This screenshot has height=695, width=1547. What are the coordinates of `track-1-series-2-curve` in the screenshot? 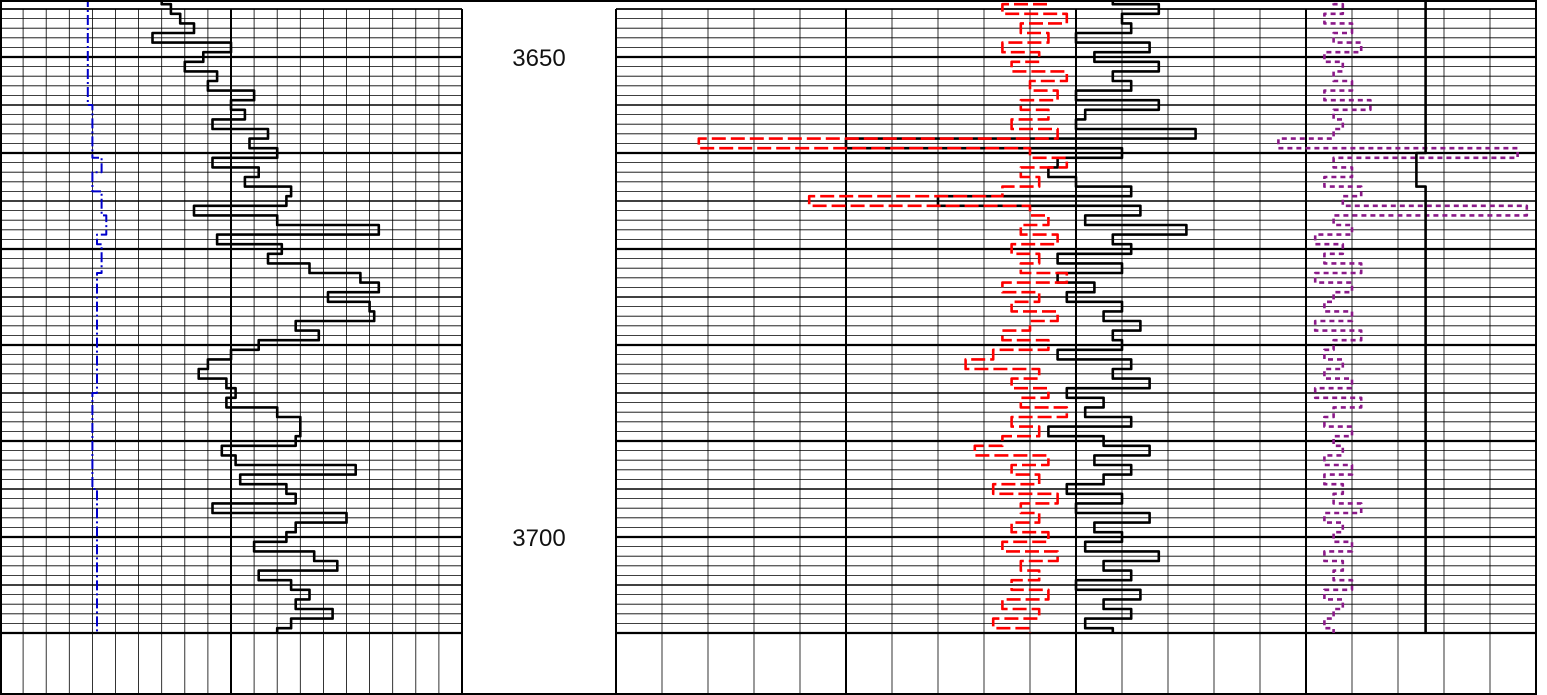 It's located at (266, 316).